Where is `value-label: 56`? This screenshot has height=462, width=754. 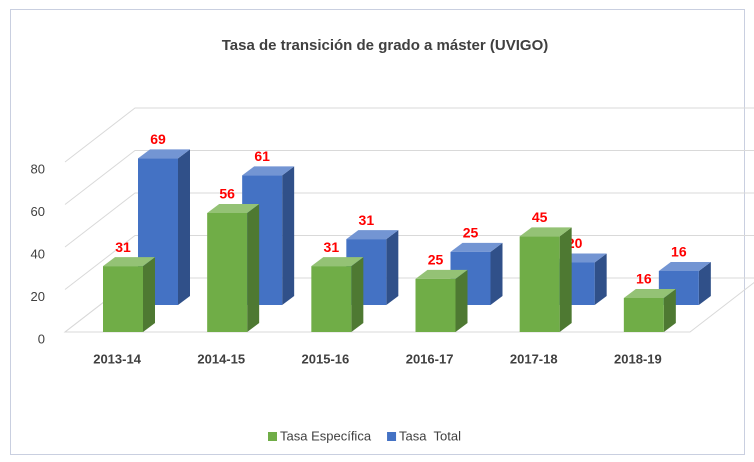 value-label: 56 is located at coordinates (227, 194).